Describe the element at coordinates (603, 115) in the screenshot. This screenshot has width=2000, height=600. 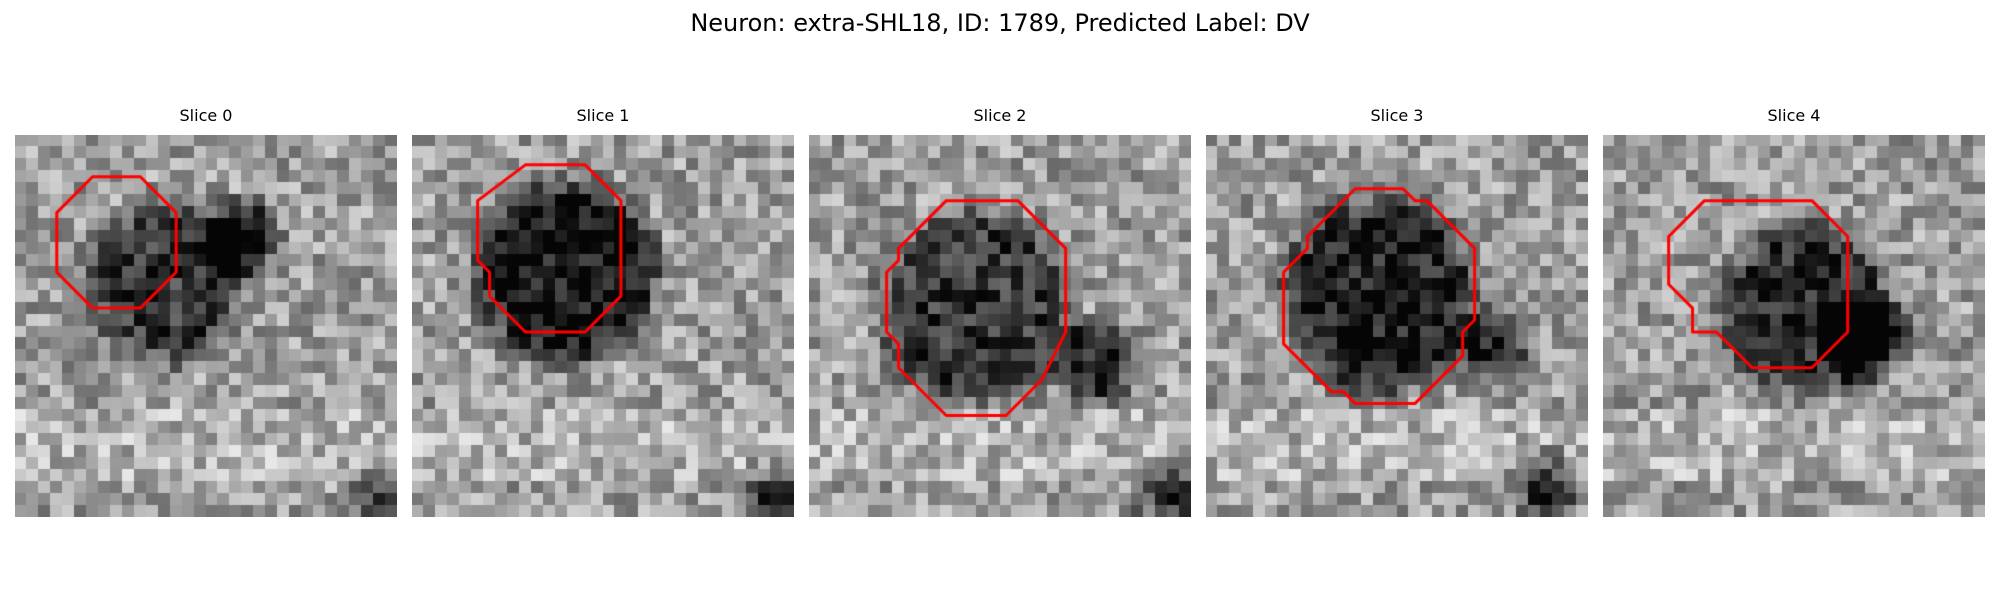
I see `slice-title: Slice 1` at that location.